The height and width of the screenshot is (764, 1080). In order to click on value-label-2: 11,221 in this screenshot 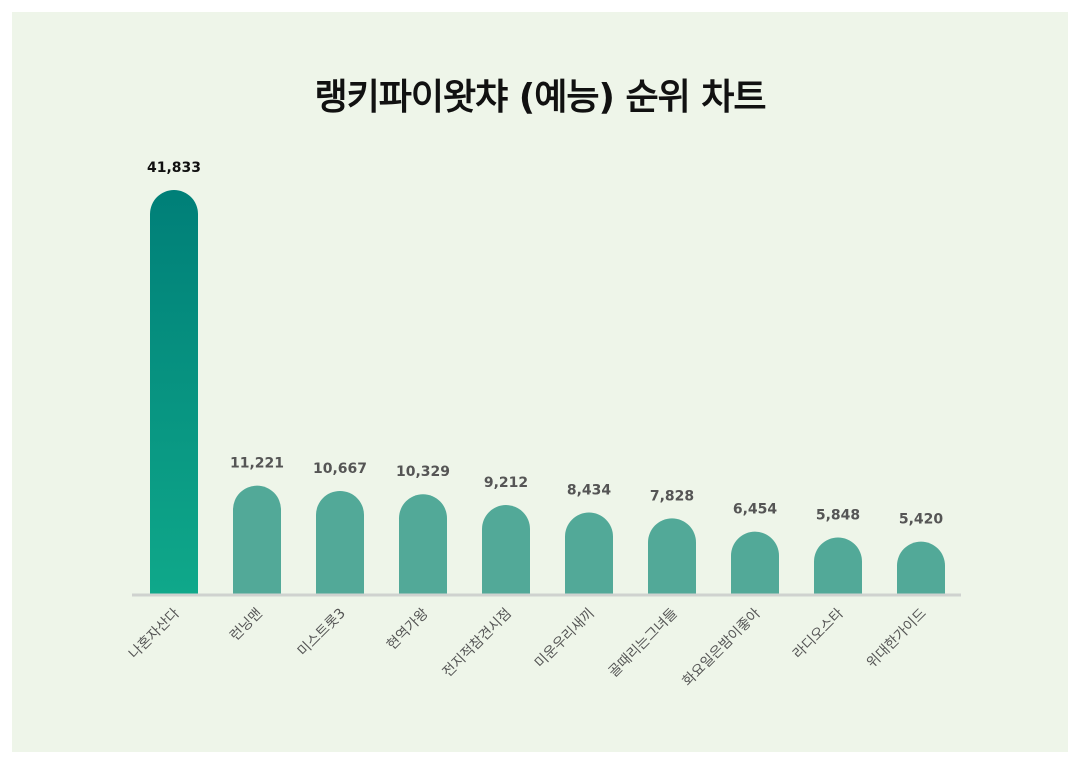, I will do `click(257, 464)`.